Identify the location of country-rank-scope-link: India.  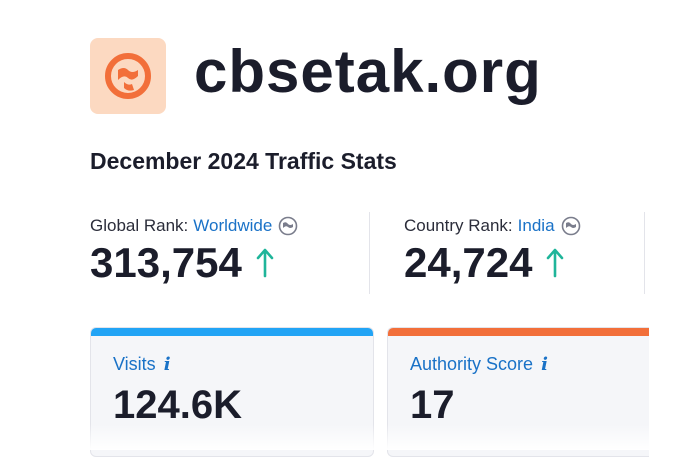
(536, 225).